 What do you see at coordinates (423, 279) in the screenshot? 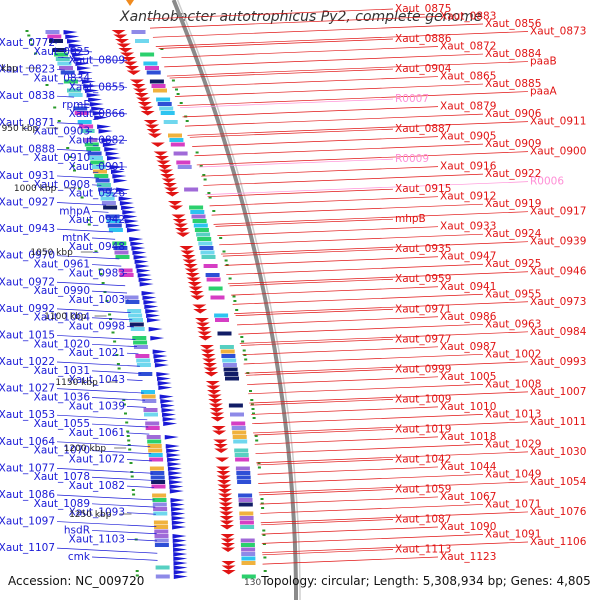
I see `forward-gene-label: Xaut_0959` at bounding box center [423, 279].